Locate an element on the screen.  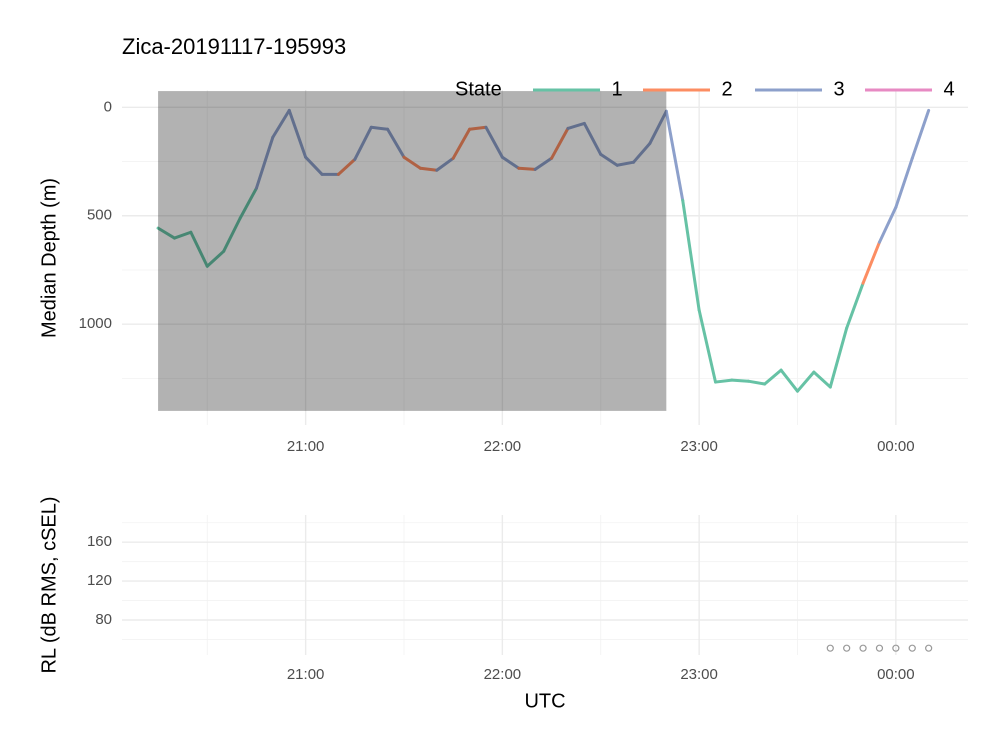
y-tick-label: 1000 is located at coordinates (95, 323).